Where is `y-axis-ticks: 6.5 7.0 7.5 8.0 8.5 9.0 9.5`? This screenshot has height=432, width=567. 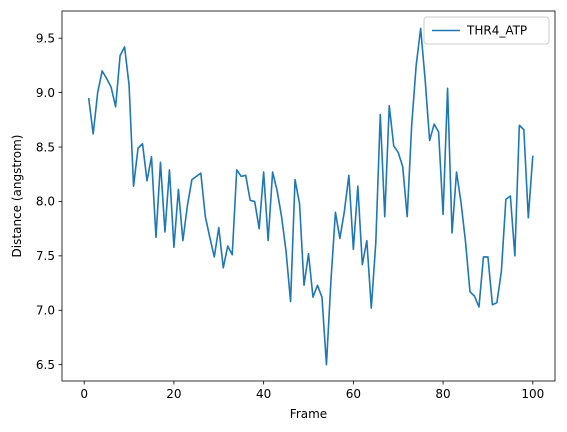
y-axis-ticks: 6.5 7.0 7.5 8.0 8.5 9.0 9.5 is located at coordinates (49, 202).